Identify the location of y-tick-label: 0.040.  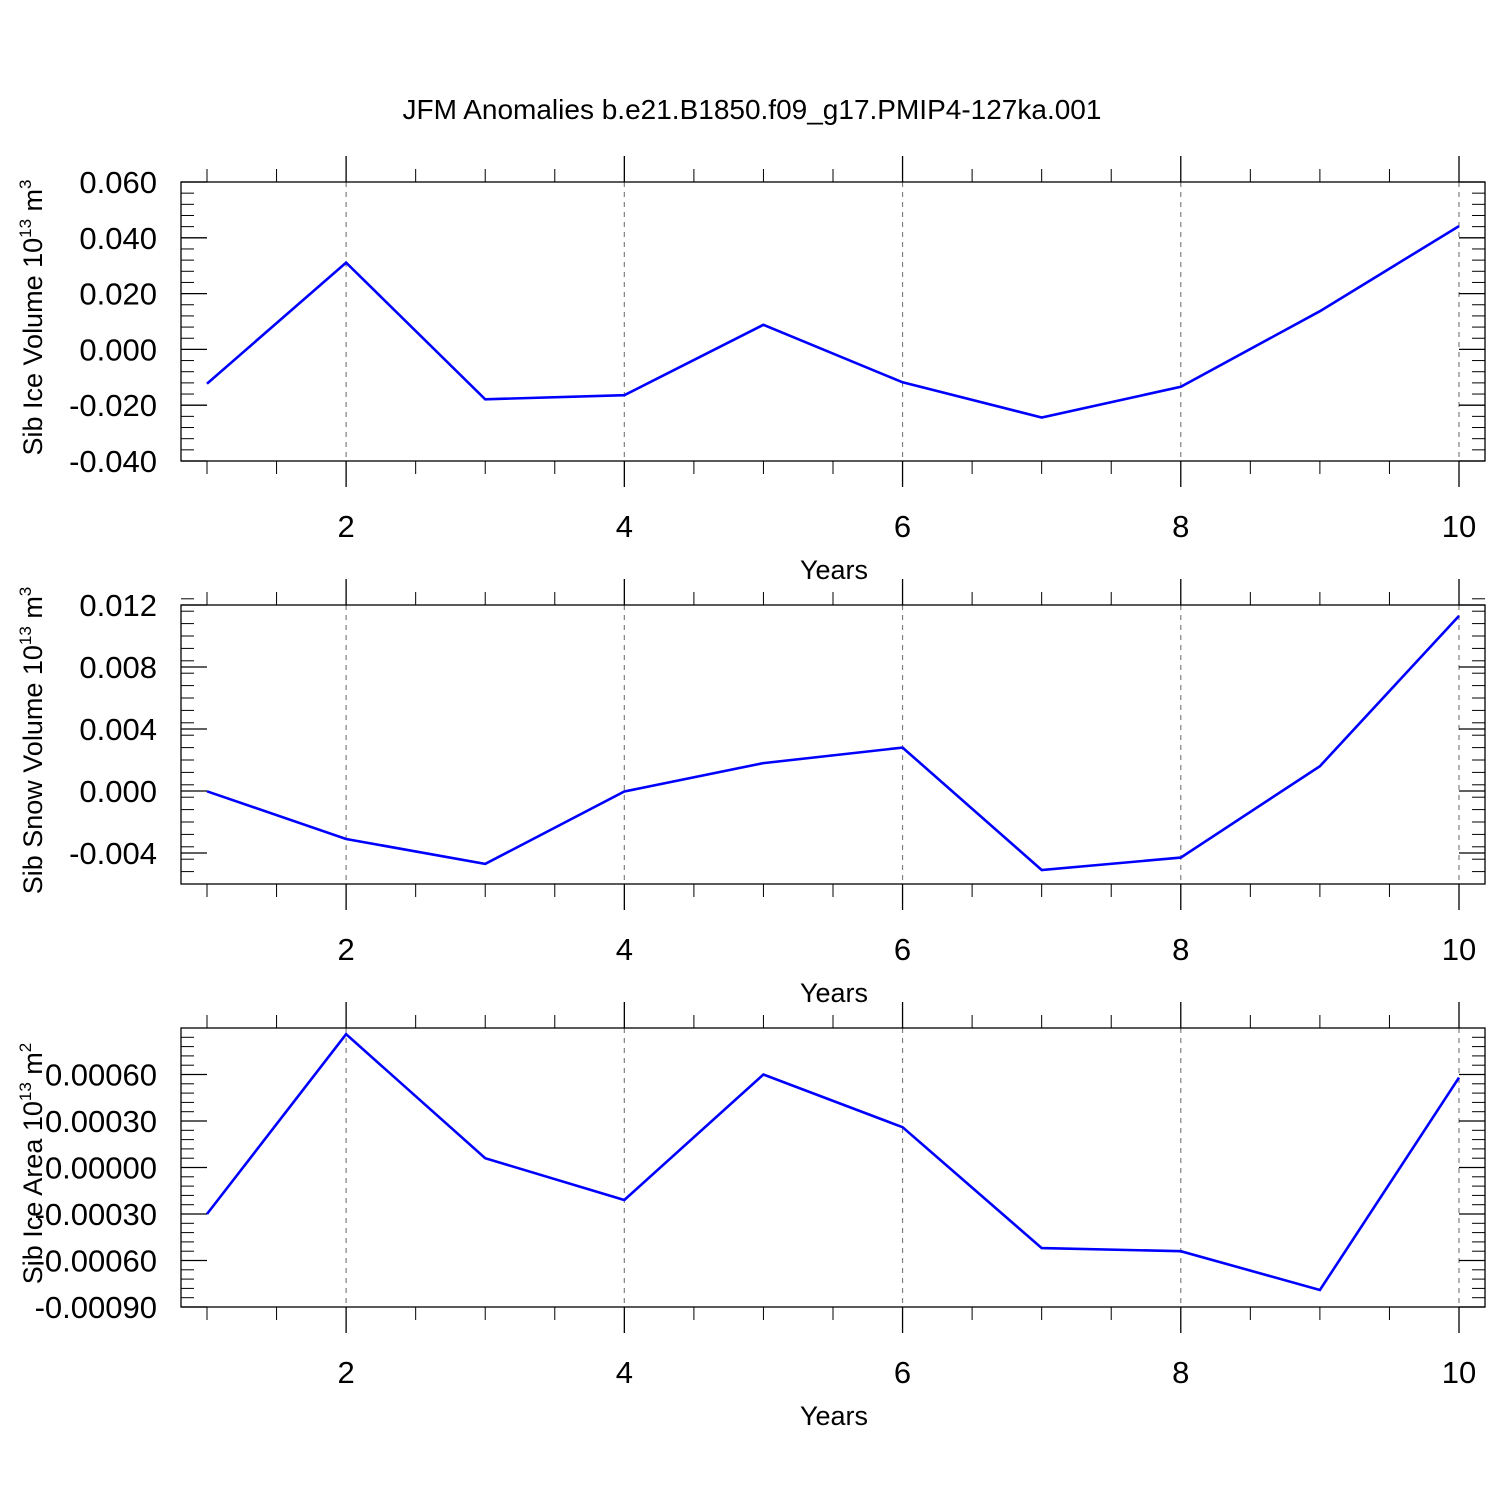
(118, 238).